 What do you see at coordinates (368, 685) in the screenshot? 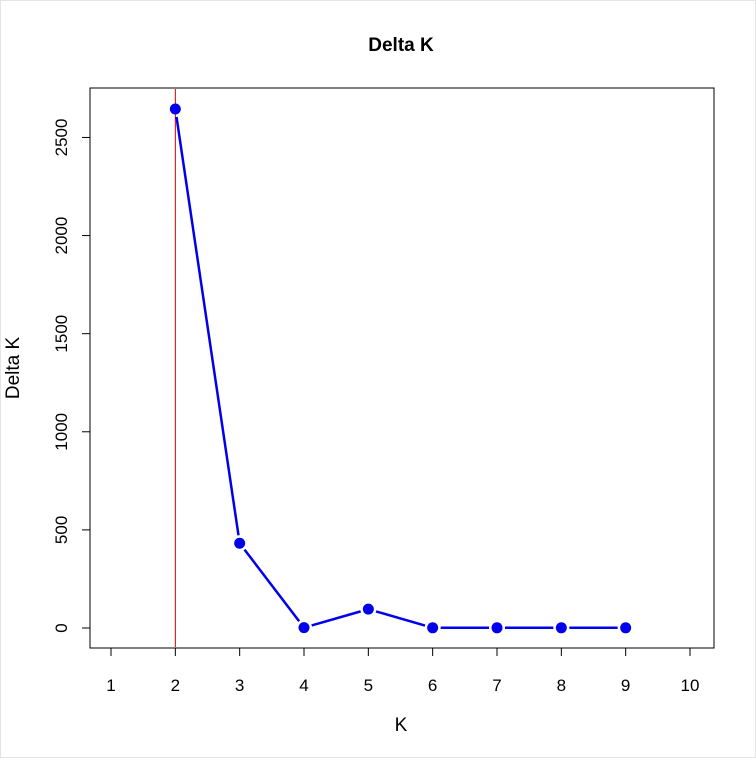
I see `x-tick-label: 5` at bounding box center [368, 685].